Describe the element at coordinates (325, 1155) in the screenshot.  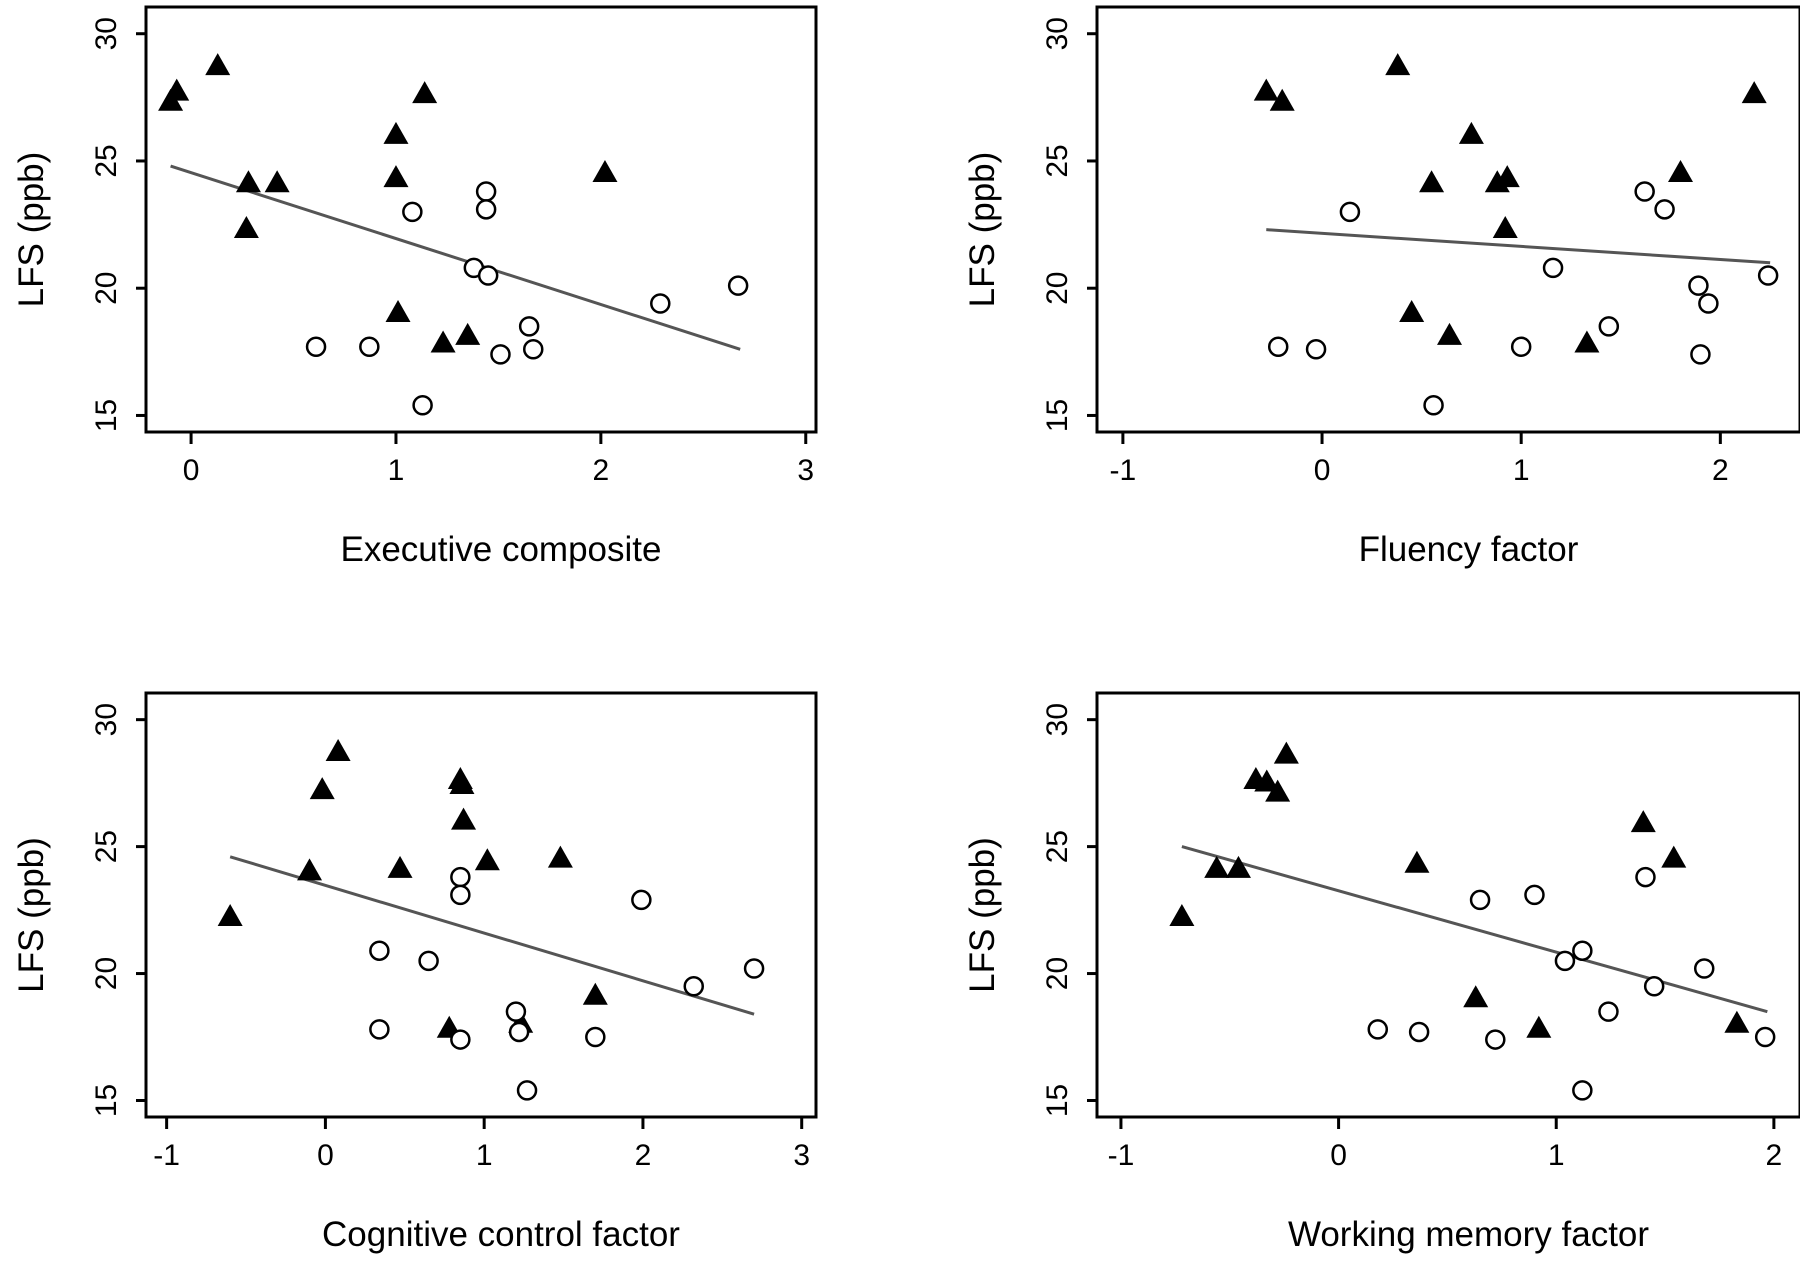
I see `x-tick-label: 0` at that location.